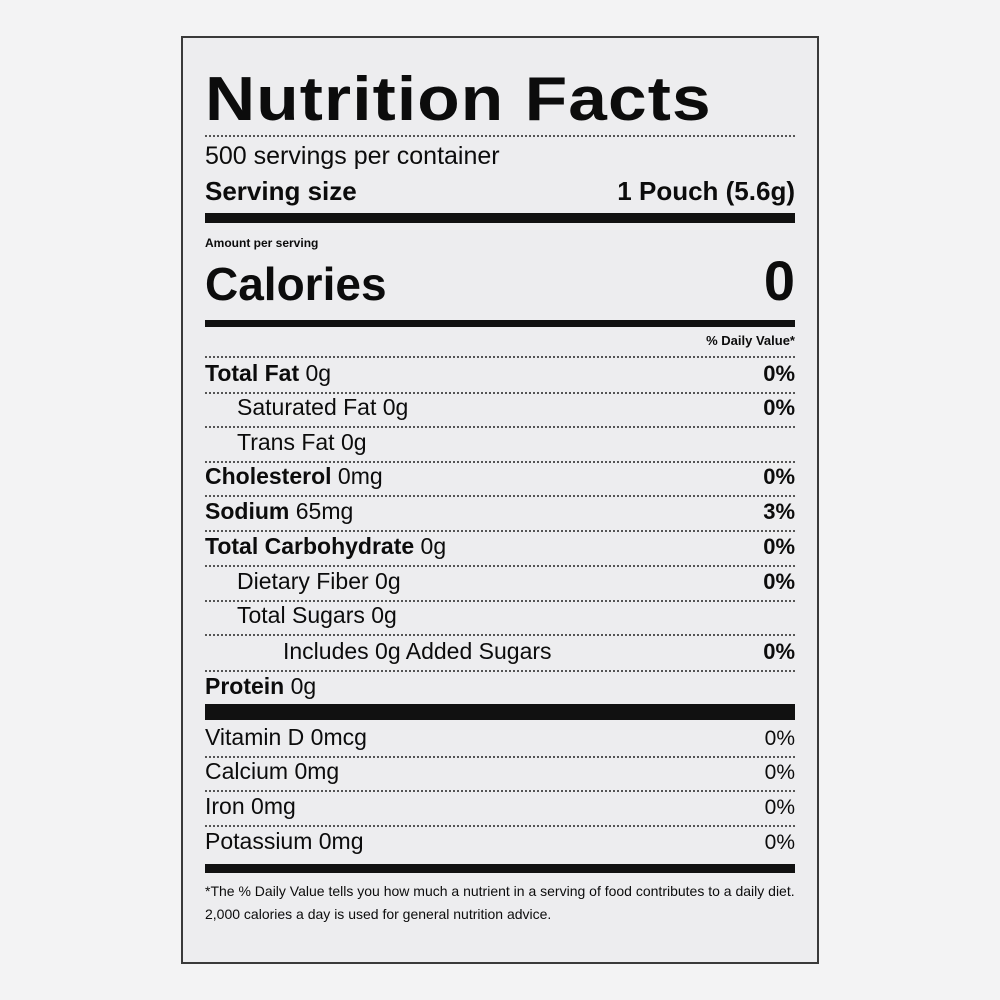 This screenshot has height=1000, width=1000. What do you see at coordinates (262, 243) in the screenshot?
I see `amount-per-serving: Amount per serving` at bounding box center [262, 243].